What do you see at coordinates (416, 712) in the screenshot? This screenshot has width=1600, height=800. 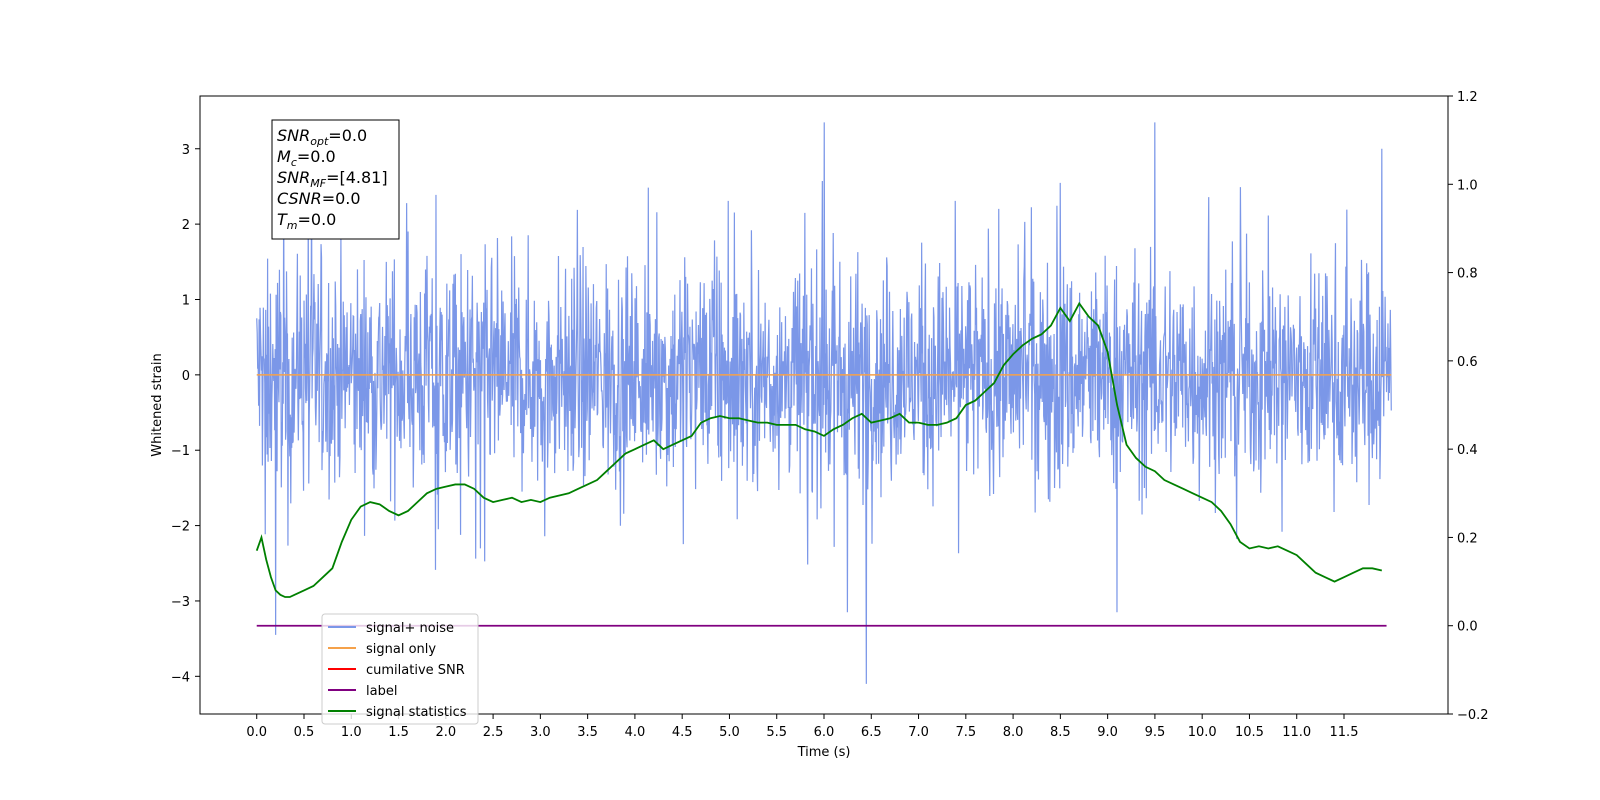 I see `legend-entry: signal statistics` at bounding box center [416, 712].